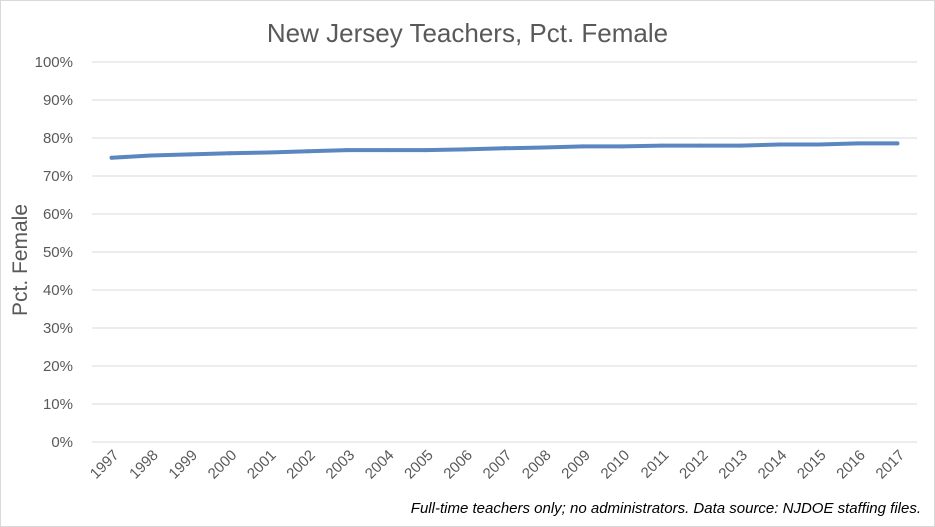 This screenshot has height=527, width=935. What do you see at coordinates (144, 465) in the screenshot?
I see `x-tick-label: 1998` at bounding box center [144, 465].